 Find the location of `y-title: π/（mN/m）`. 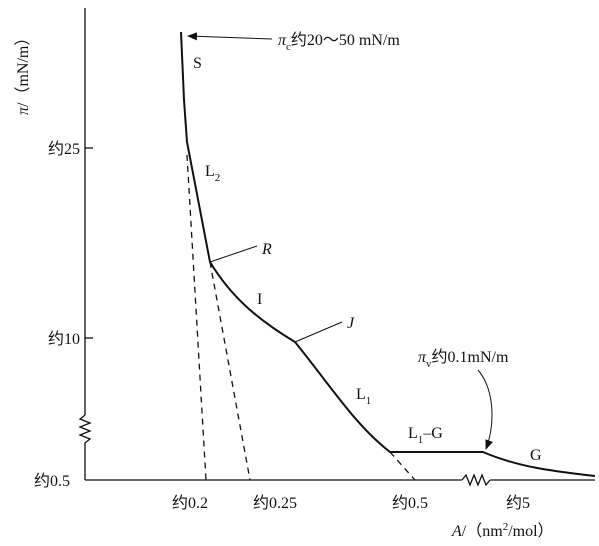

y-title: π/（mN/m） is located at coordinates (23, 72).